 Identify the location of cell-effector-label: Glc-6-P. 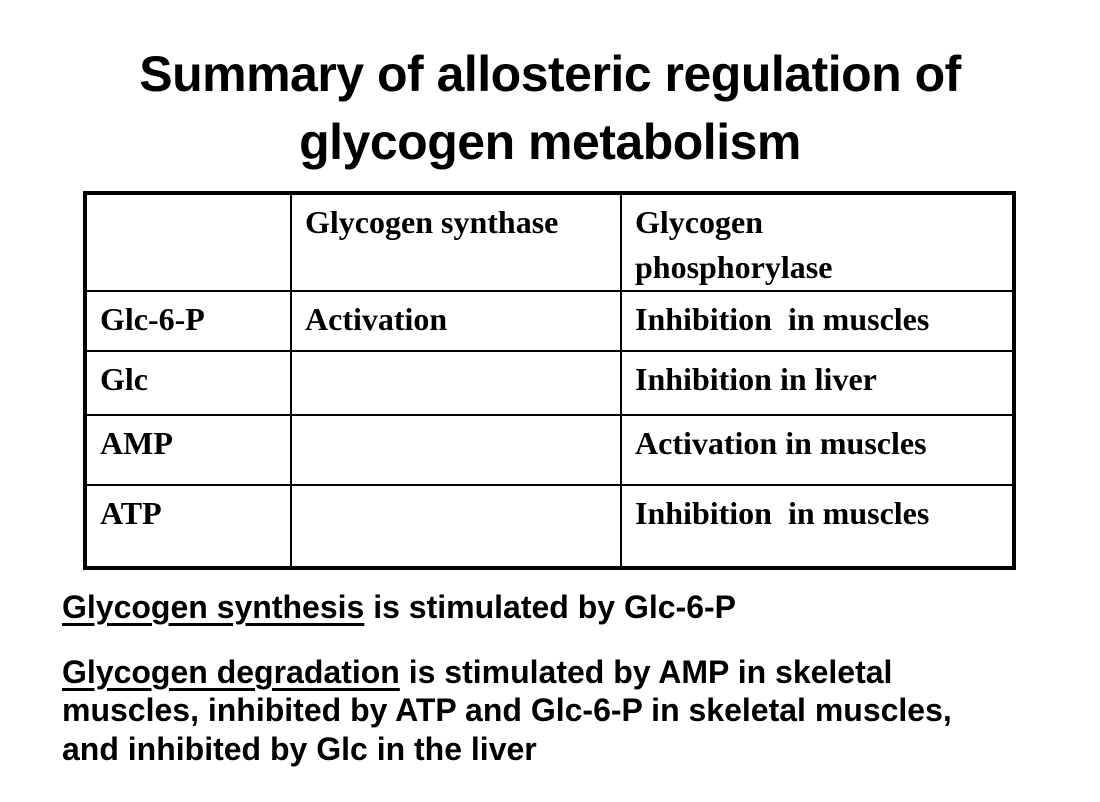
(188, 320).